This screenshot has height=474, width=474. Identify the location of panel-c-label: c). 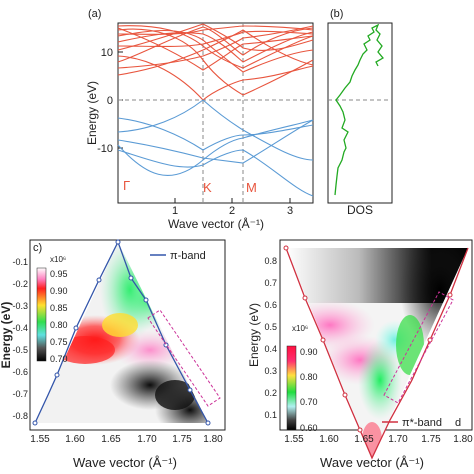
(37, 248).